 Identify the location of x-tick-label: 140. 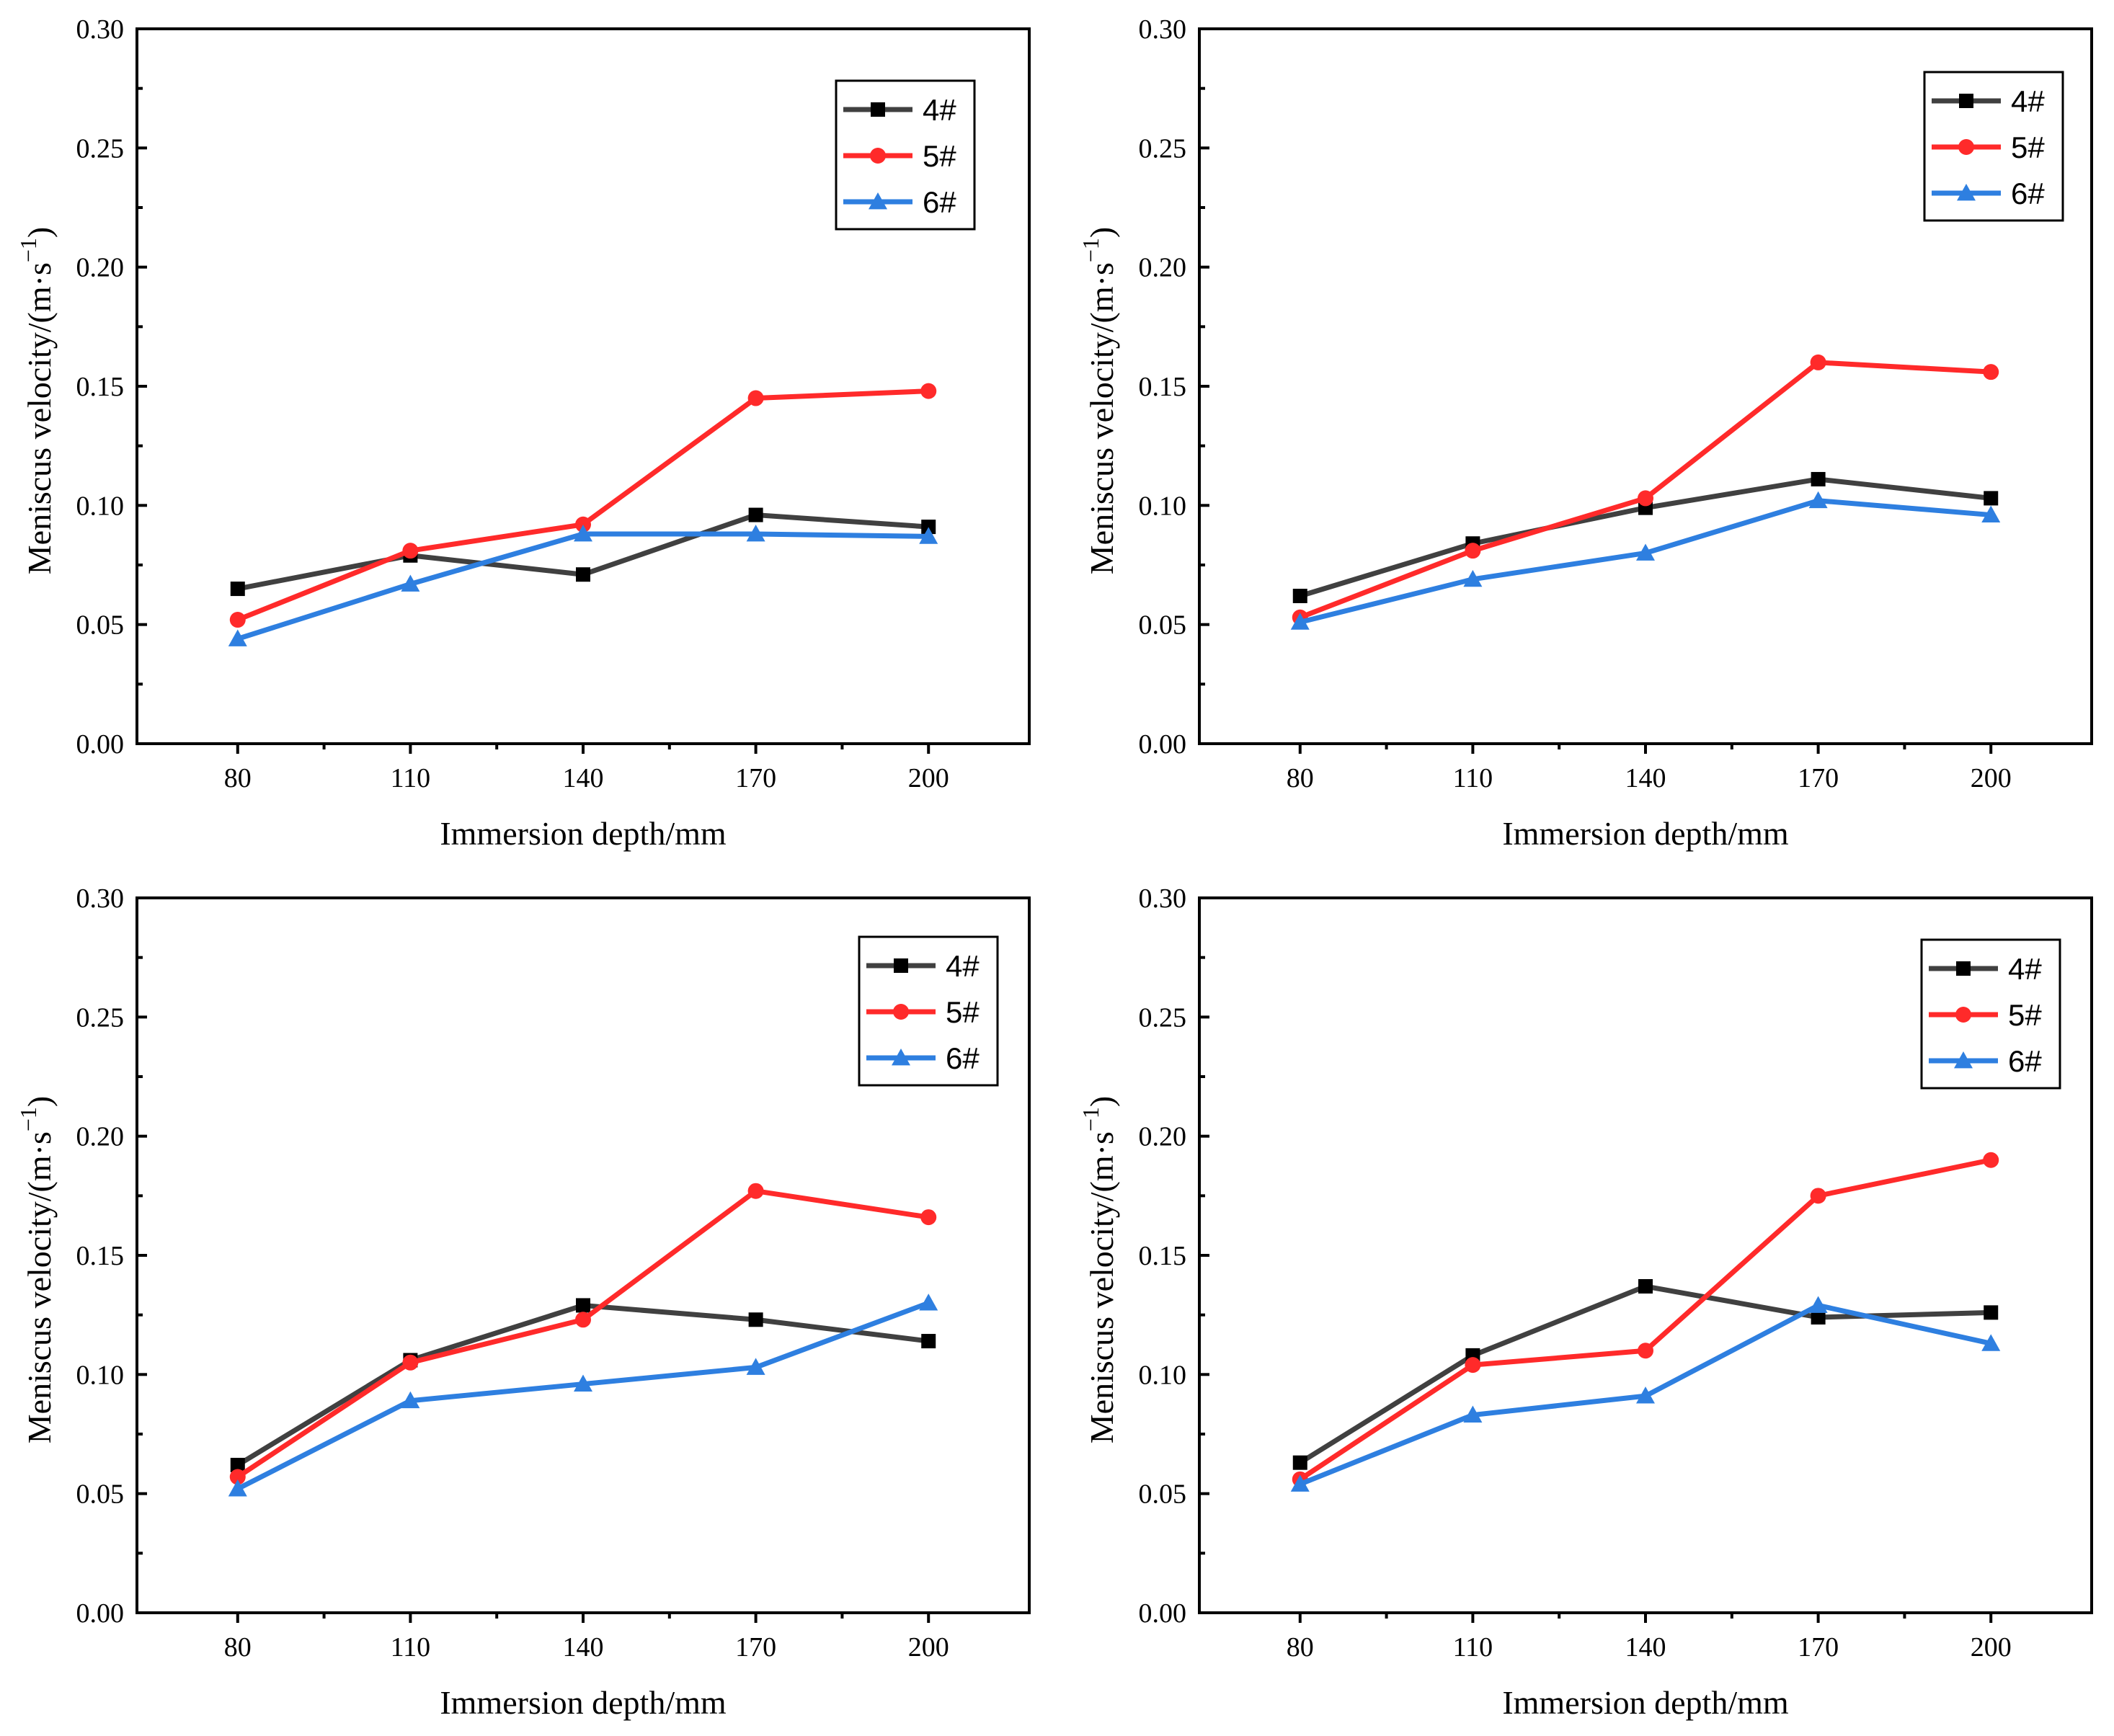
(583, 778).